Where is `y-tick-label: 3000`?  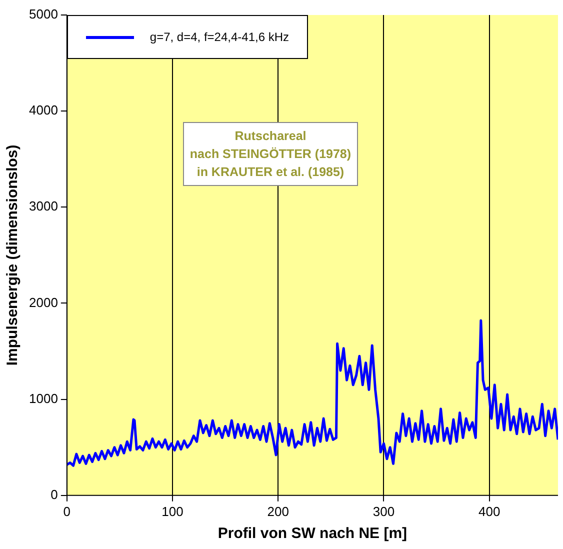
y-tick-label: 3000 is located at coordinates (43, 206).